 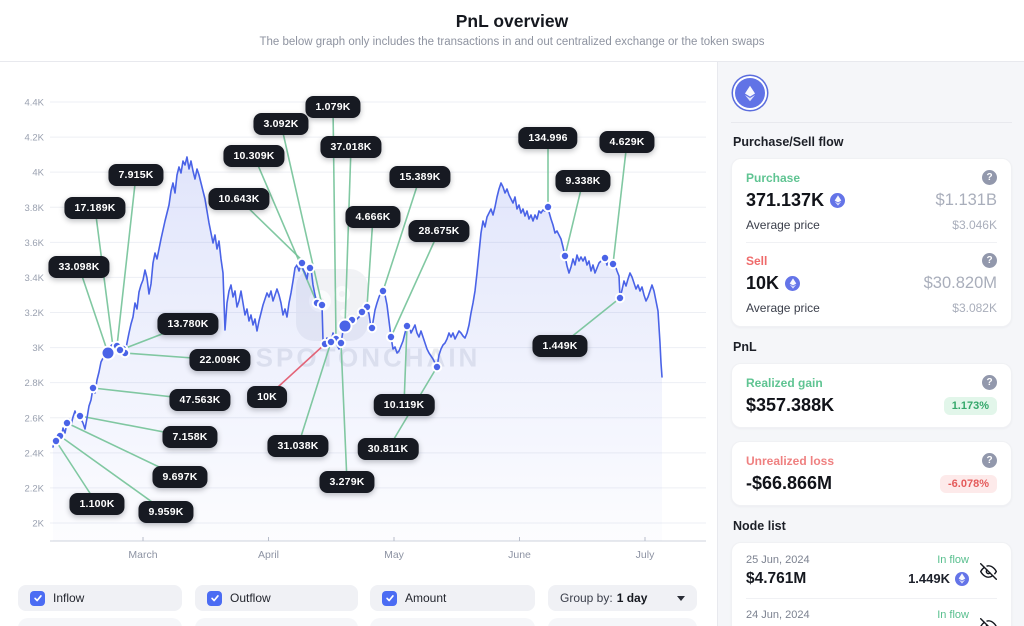 What do you see at coordinates (788, 142) in the screenshot?
I see `section-title-purchase-sell-flow: Purchase/Sell flow` at bounding box center [788, 142].